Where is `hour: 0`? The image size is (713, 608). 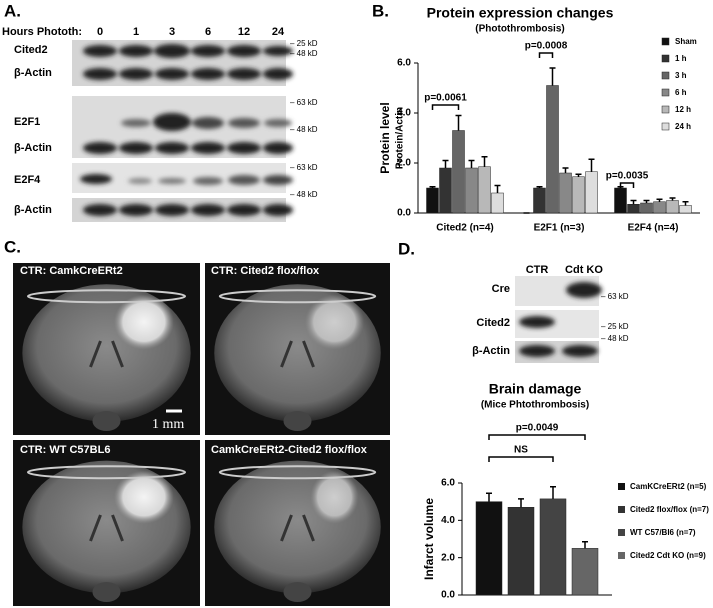 hour: 0 is located at coordinates (100, 32).